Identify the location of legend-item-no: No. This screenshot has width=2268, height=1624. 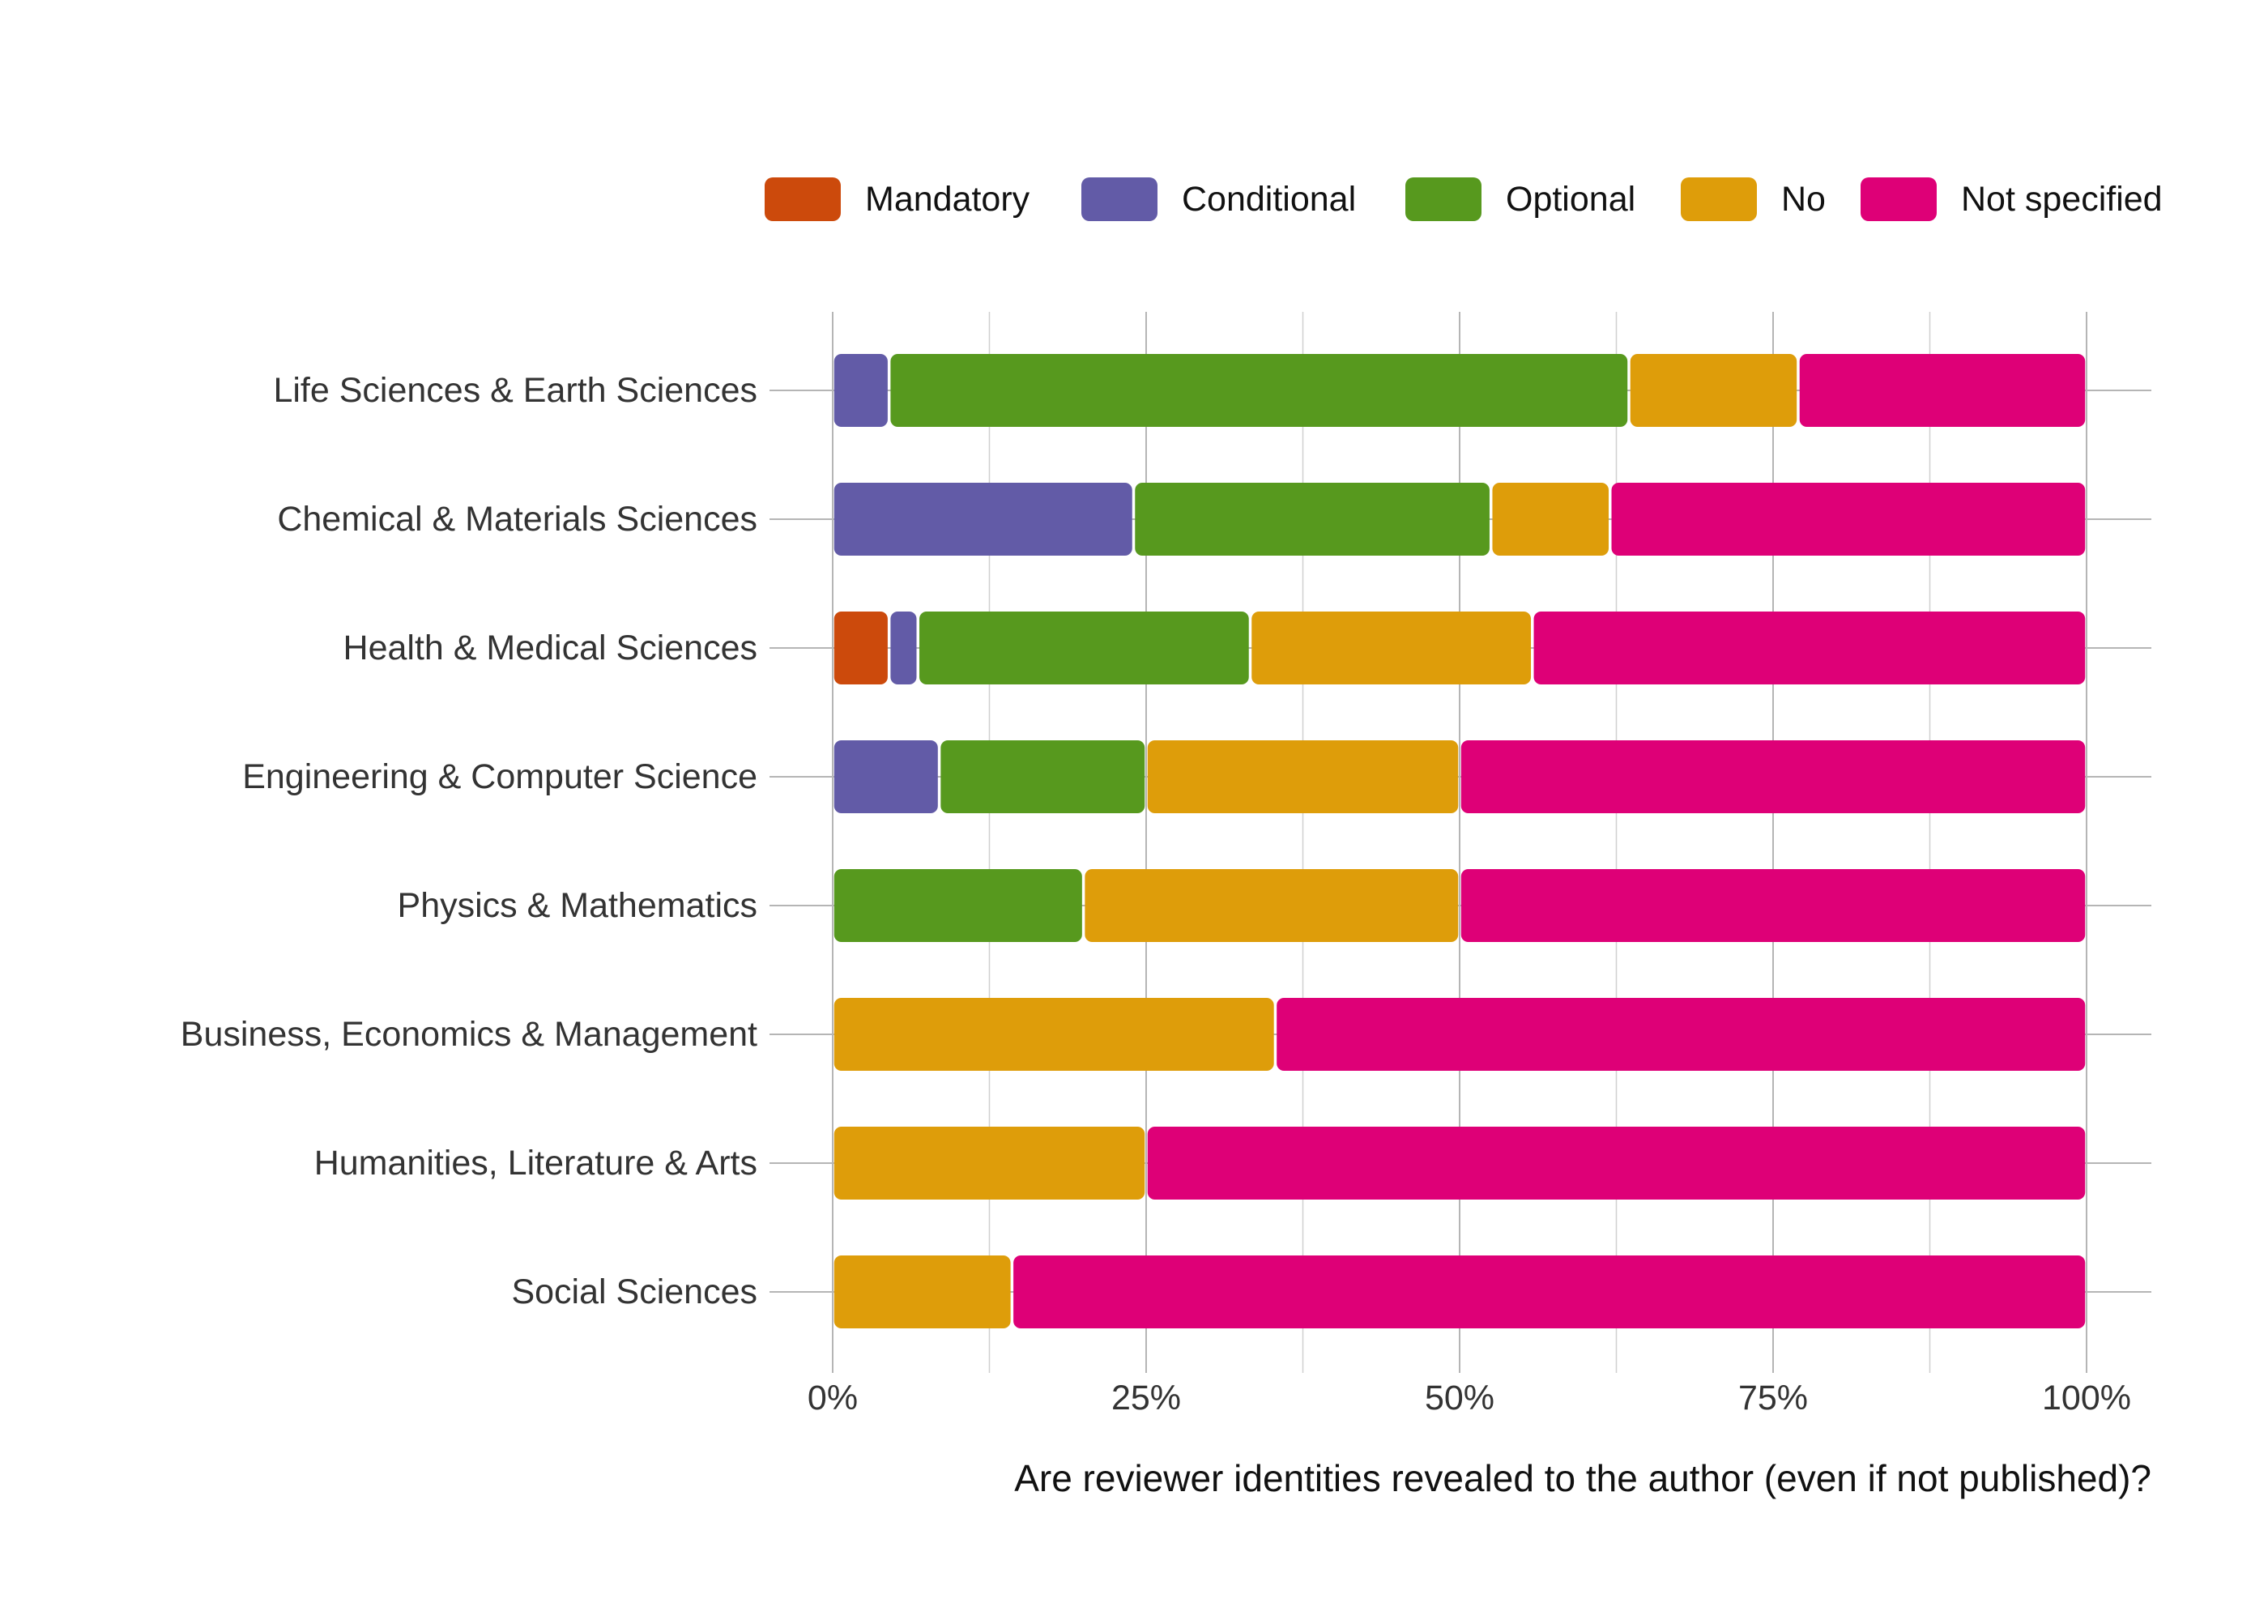
(1753, 199).